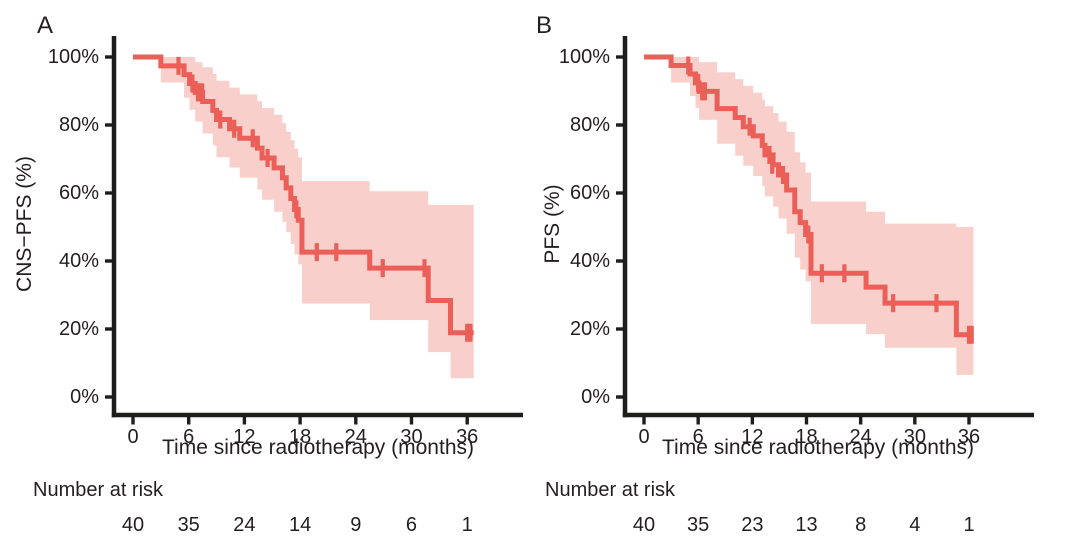 The image size is (1080, 551). What do you see at coordinates (244, 525) in the screenshot?
I see `number-at-risk-value: 24` at bounding box center [244, 525].